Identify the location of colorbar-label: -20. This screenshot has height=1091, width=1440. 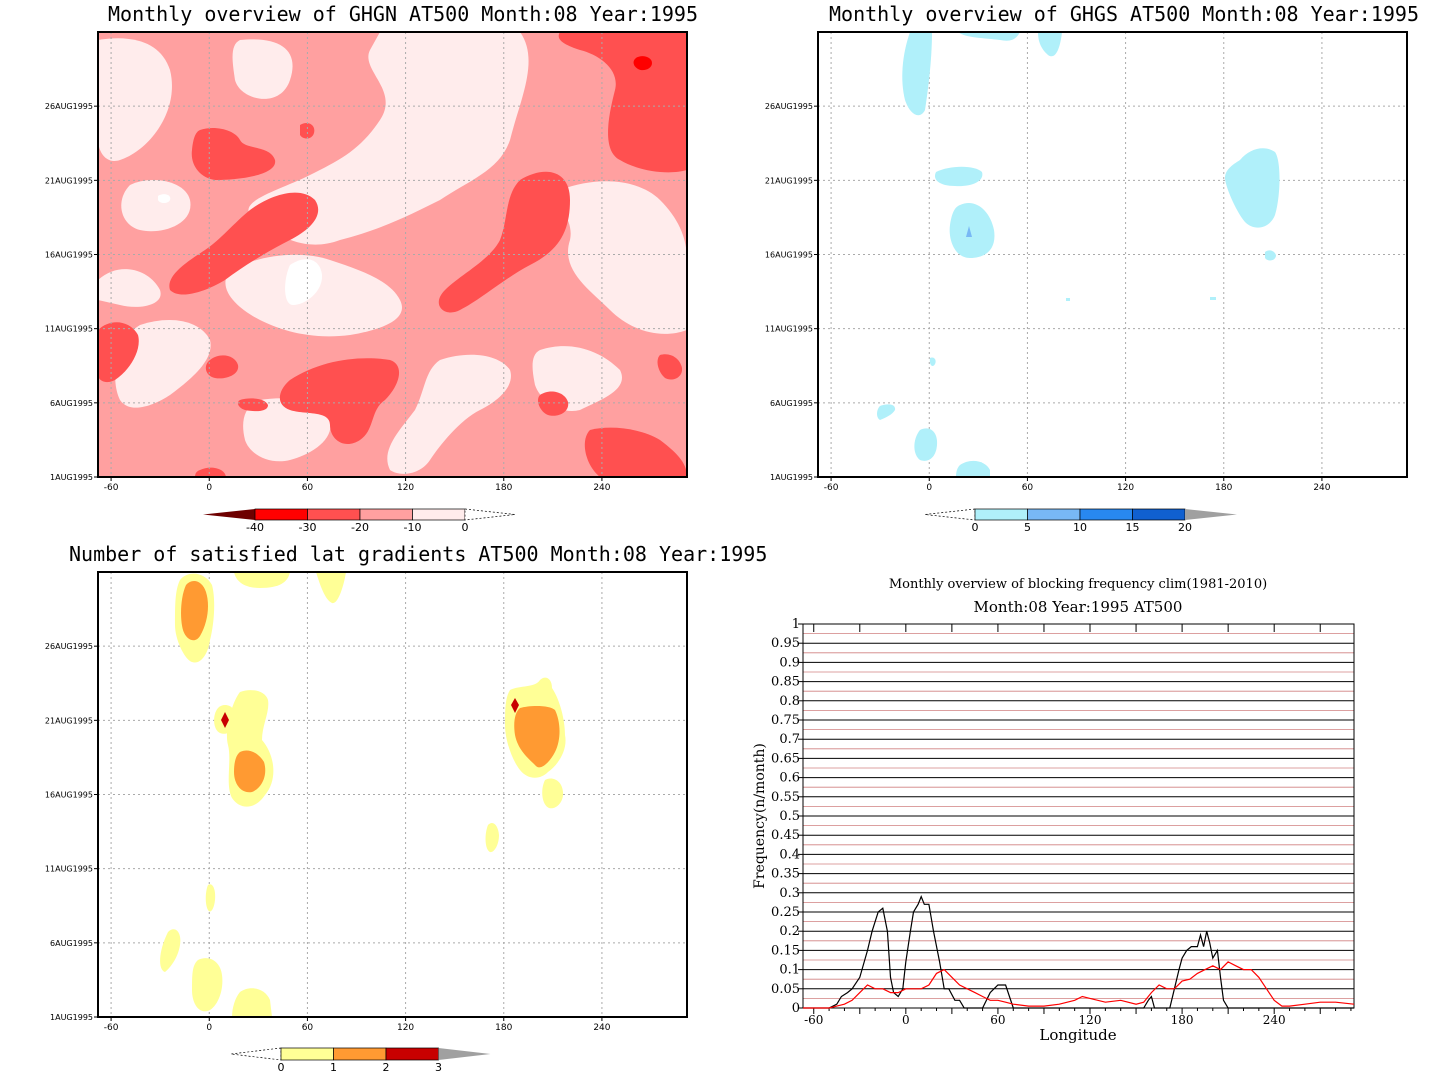
(360, 527).